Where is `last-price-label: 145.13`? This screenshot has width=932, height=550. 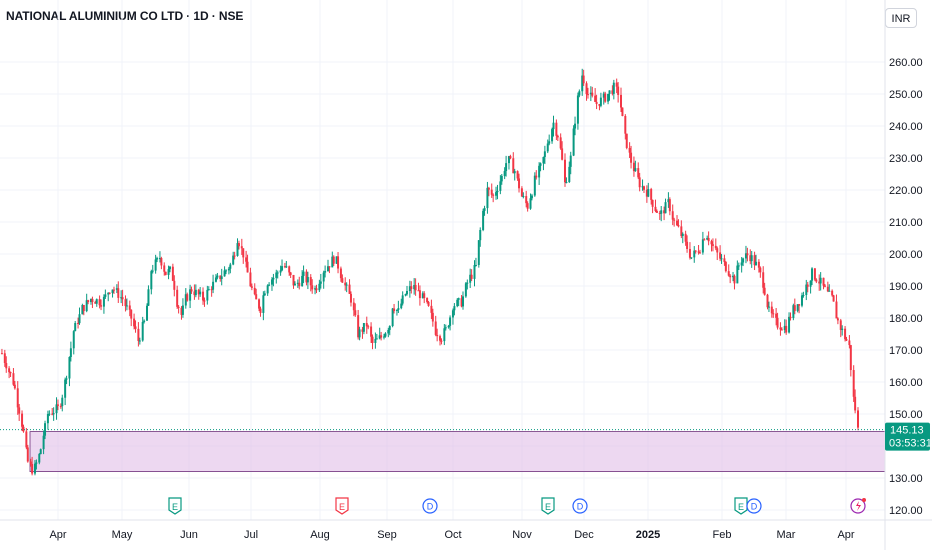
last-price-label: 145.13 is located at coordinates (907, 431).